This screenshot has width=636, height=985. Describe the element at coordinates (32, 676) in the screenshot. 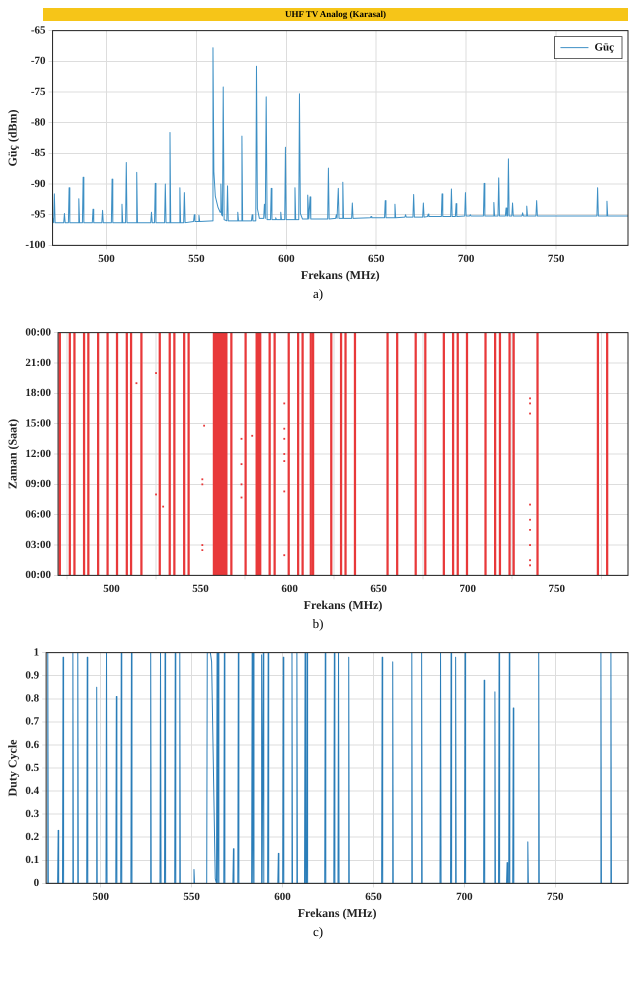

I see `y-tick-label: 0.9` at that location.